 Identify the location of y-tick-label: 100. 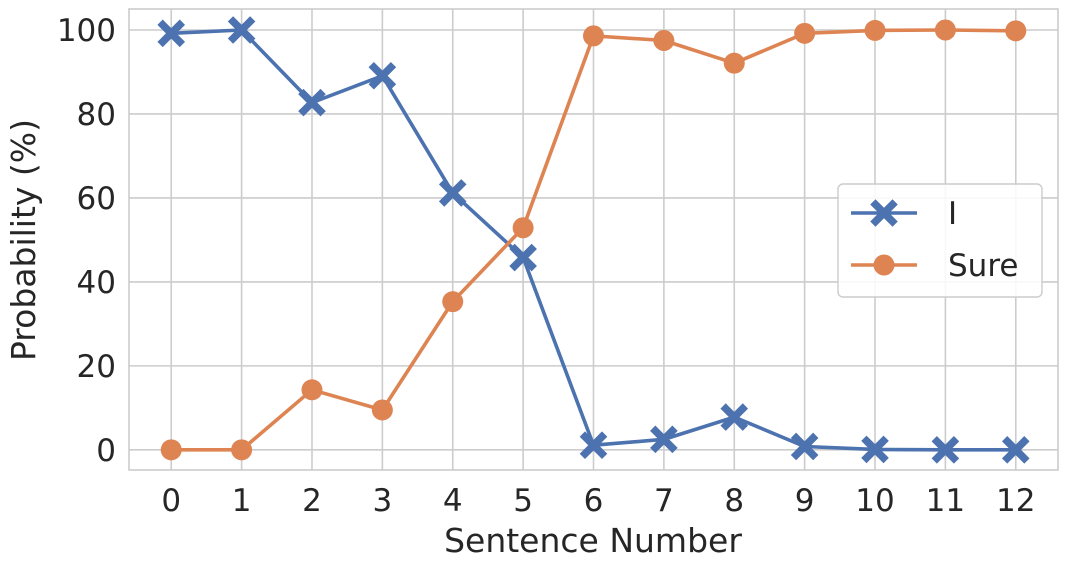
(86, 31).